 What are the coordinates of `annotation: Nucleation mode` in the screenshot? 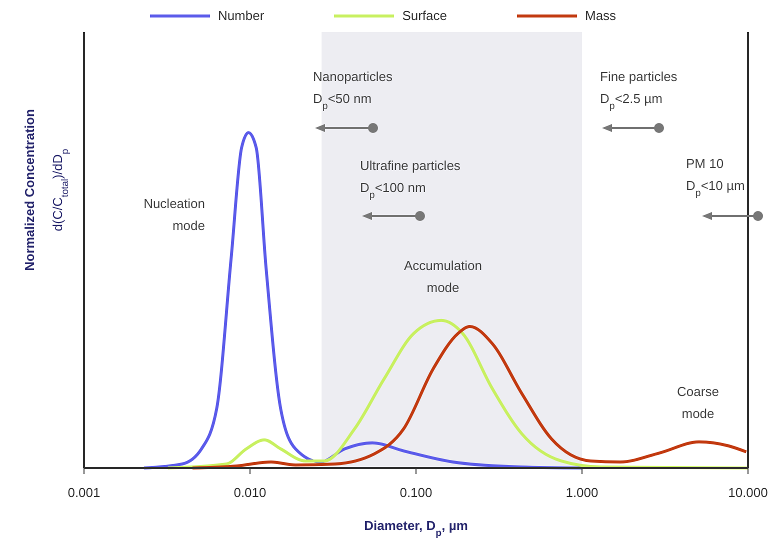 It's located at (174, 214).